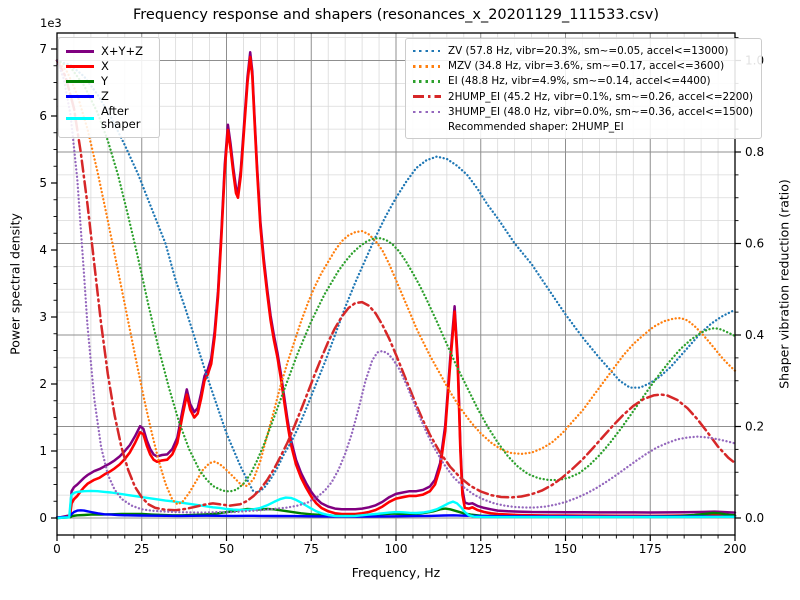 The image size is (800, 600). I want to click on psd-legend: X+Y+Z X Y Z After shaper, so click(109, 87).